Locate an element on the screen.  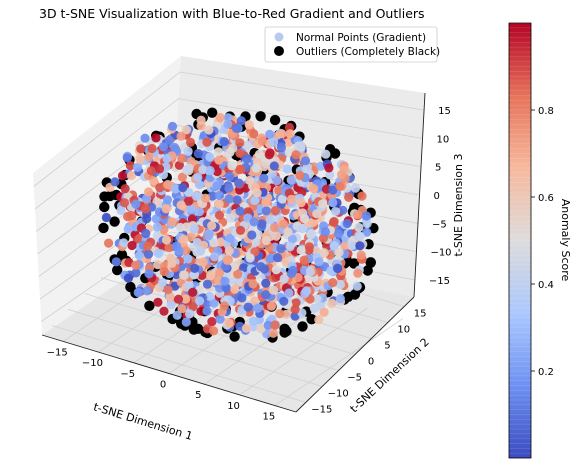
legend-label-outlier: Outliers (Completely Black) is located at coordinates (368, 52).